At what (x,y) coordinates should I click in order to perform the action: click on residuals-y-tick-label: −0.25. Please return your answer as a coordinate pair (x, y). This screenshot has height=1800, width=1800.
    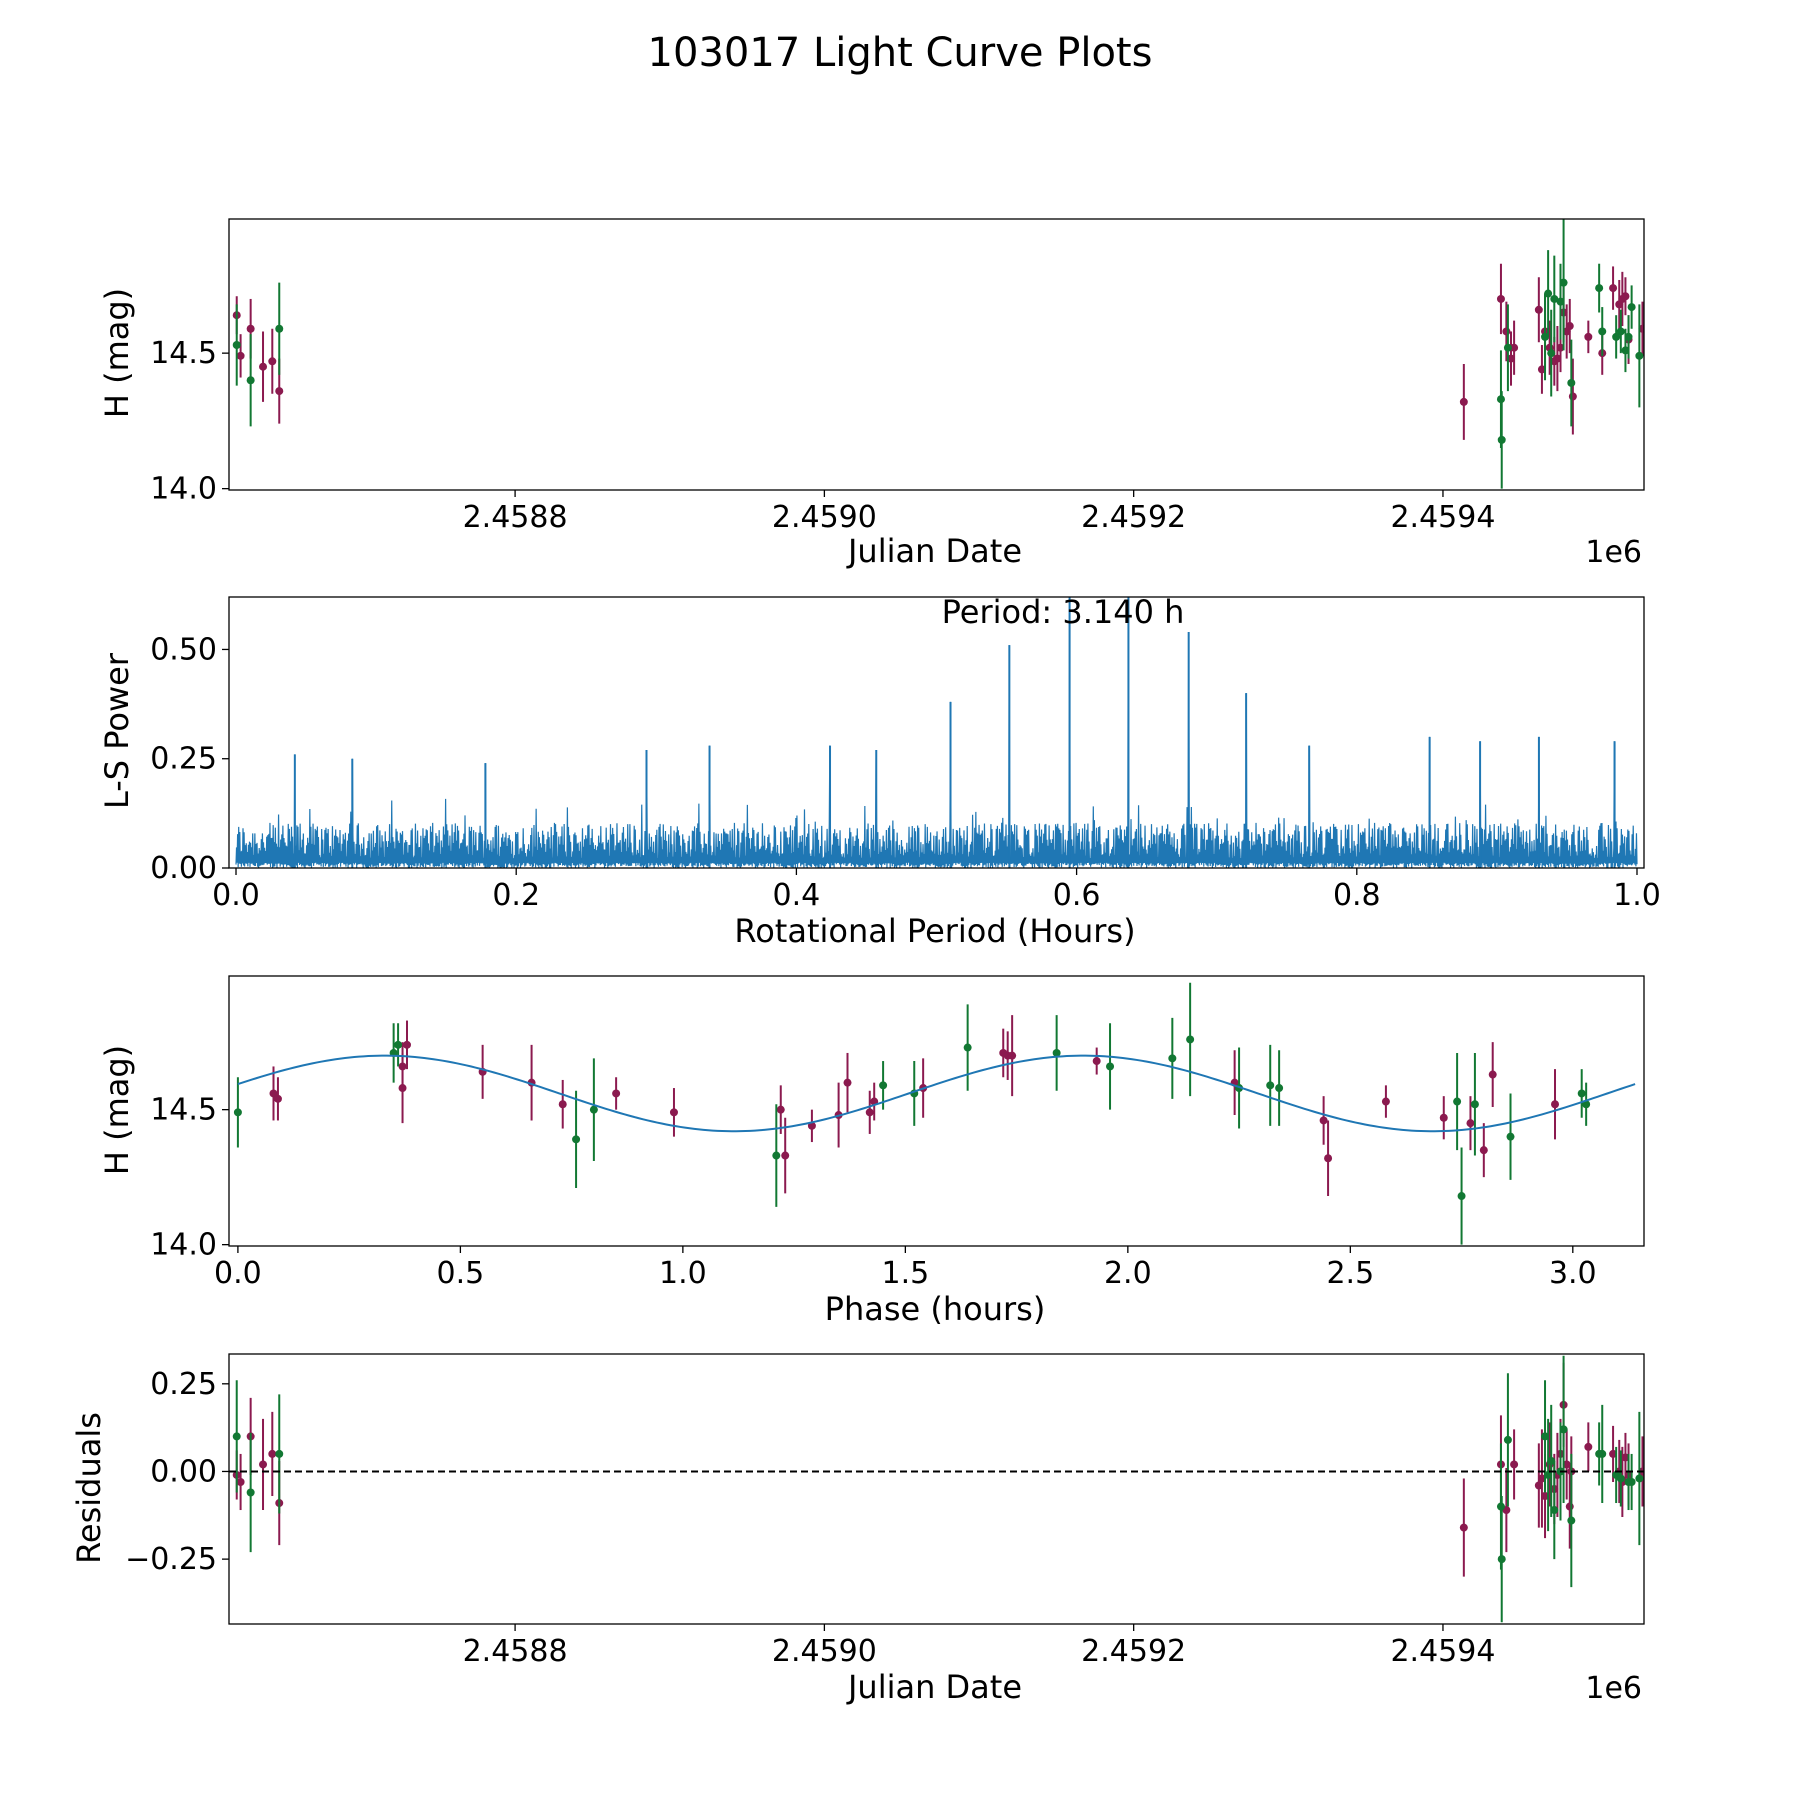
    Looking at the image, I should click on (171, 1559).